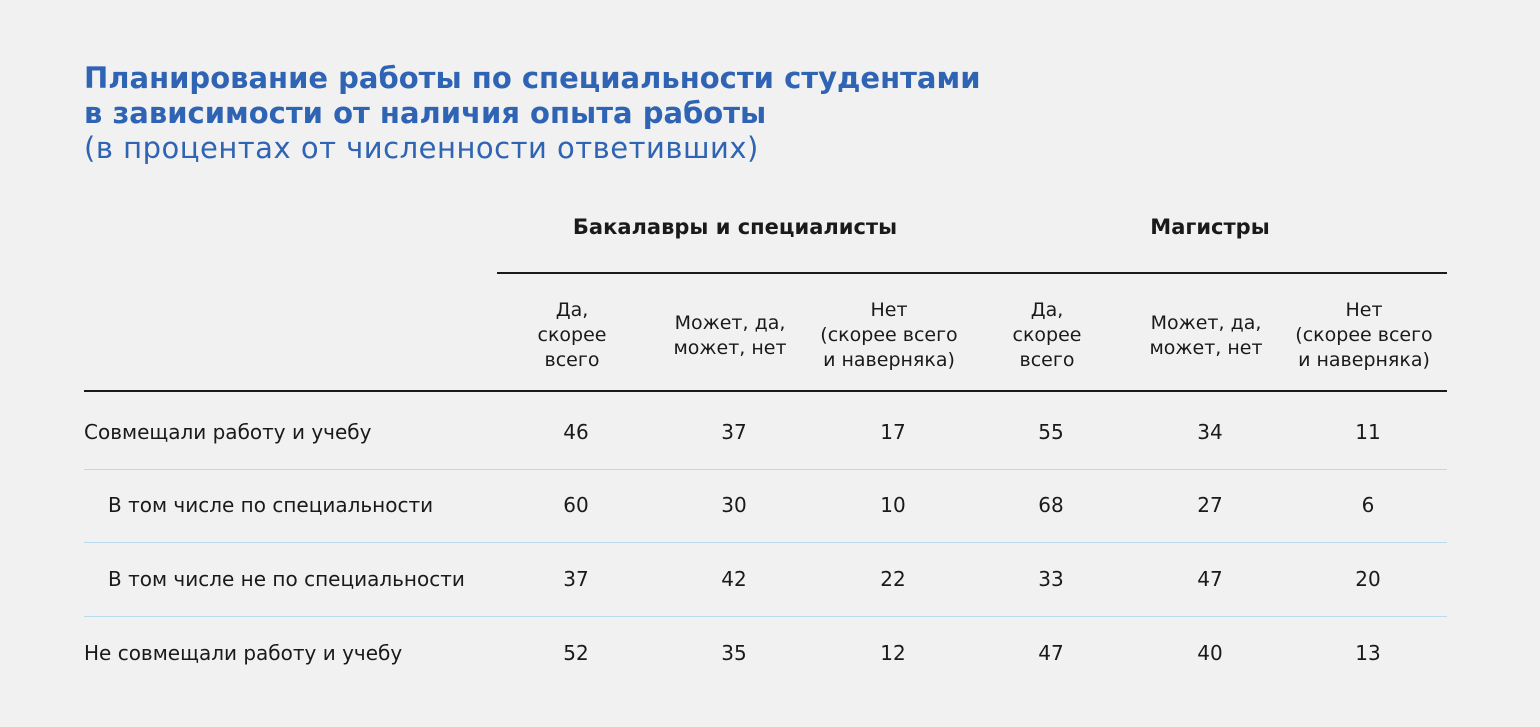 This screenshot has height=727, width=1540. Describe the element at coordinates (228, 432) in the screenshot. I see `row-label: Совмещали работу и учебу` at that location.